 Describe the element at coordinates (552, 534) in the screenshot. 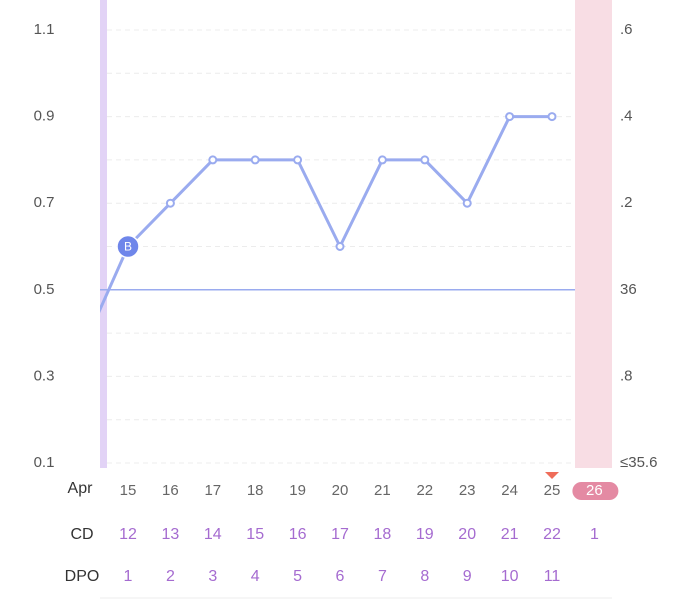

I see `row-value: 22` at that location.